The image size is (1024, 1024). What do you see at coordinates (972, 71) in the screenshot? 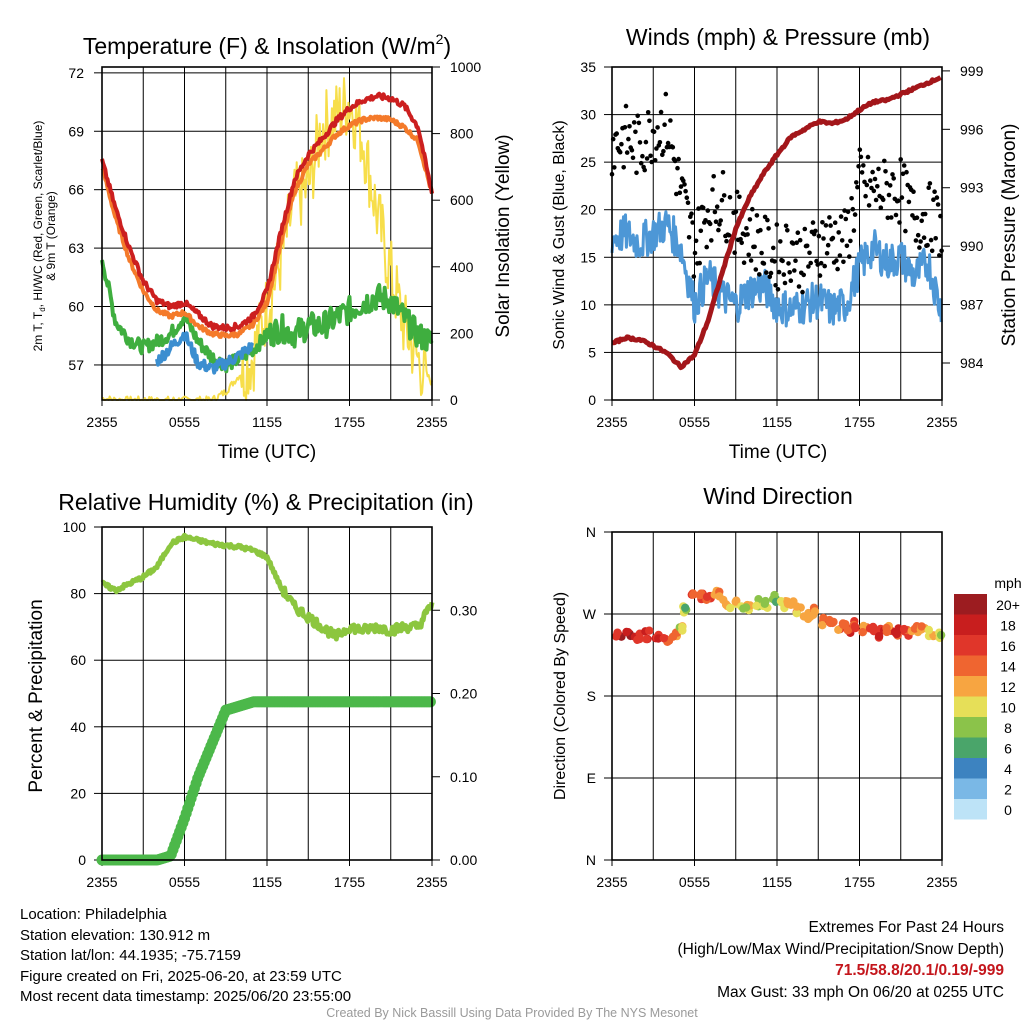
I see `y2-tick-label: 999` at bounding box center [972, 71].